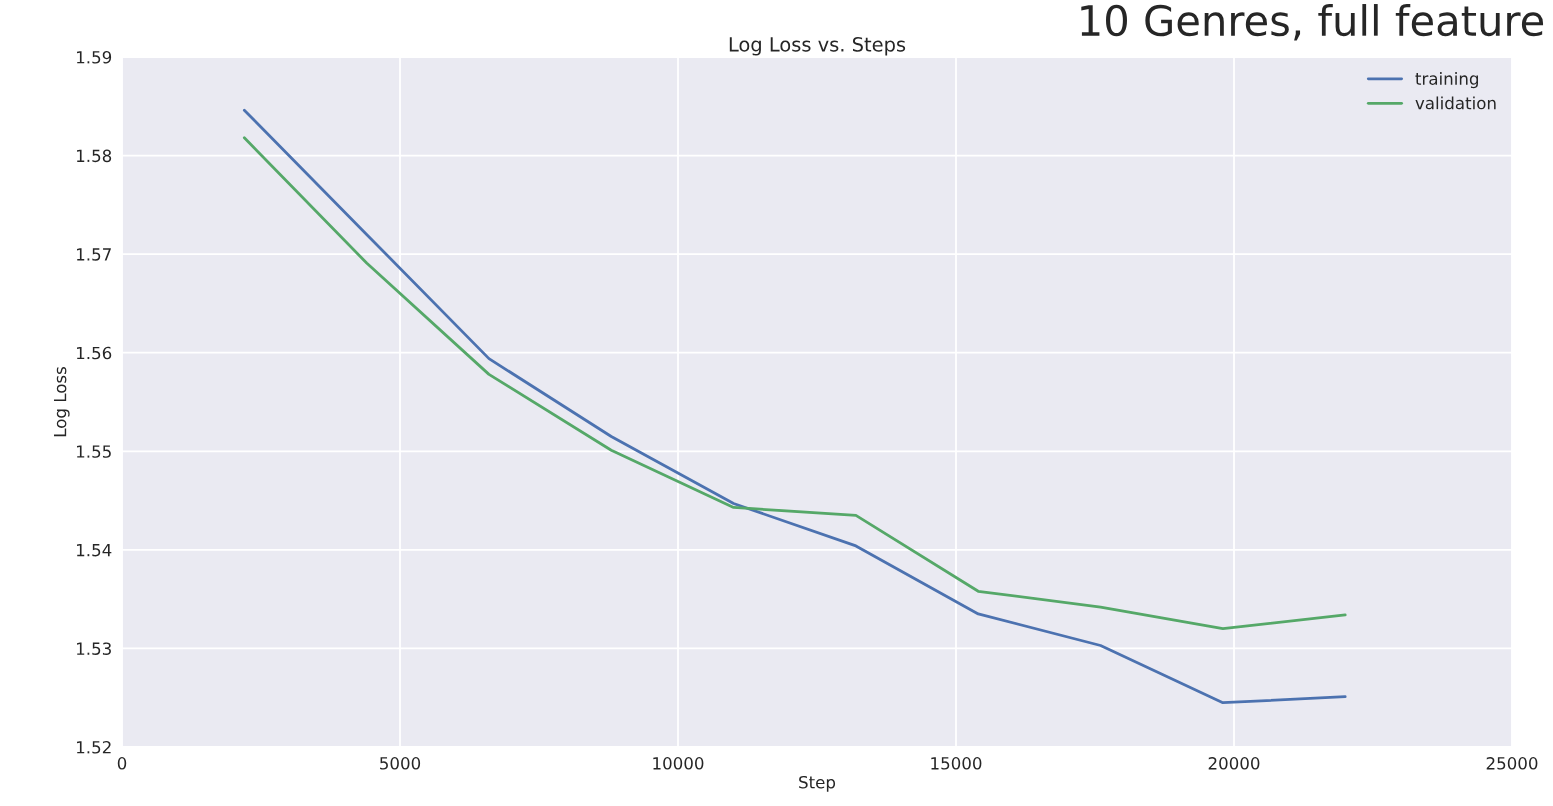  Describe the element at coordinates (94, 156) in the screenshot. I see `y-tick-label: 1.58` at that location.